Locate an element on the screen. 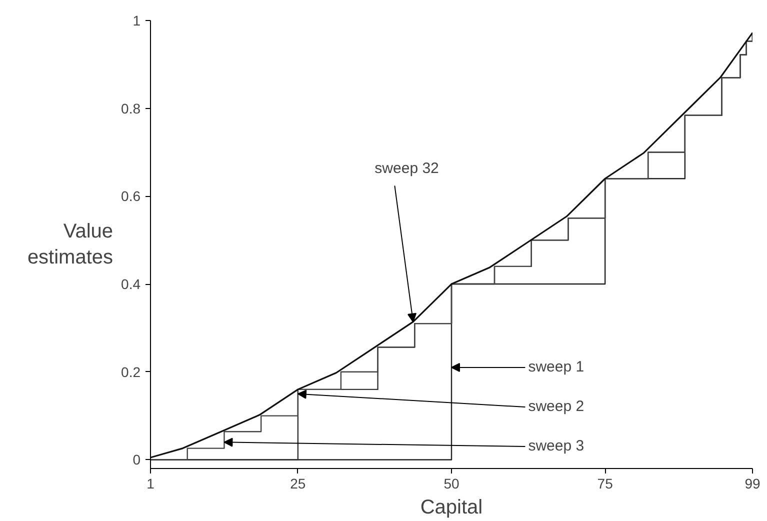  annotation: sweep 3 is located at coordinates (556, 446).